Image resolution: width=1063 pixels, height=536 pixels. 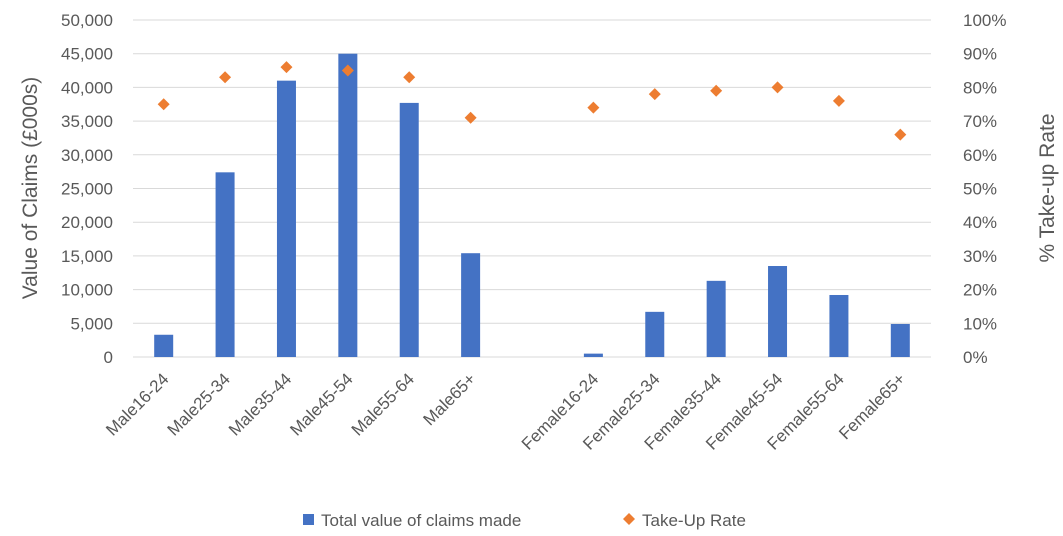 I want to click on y-tick-label: 40,000, so click(x=87, y=87).